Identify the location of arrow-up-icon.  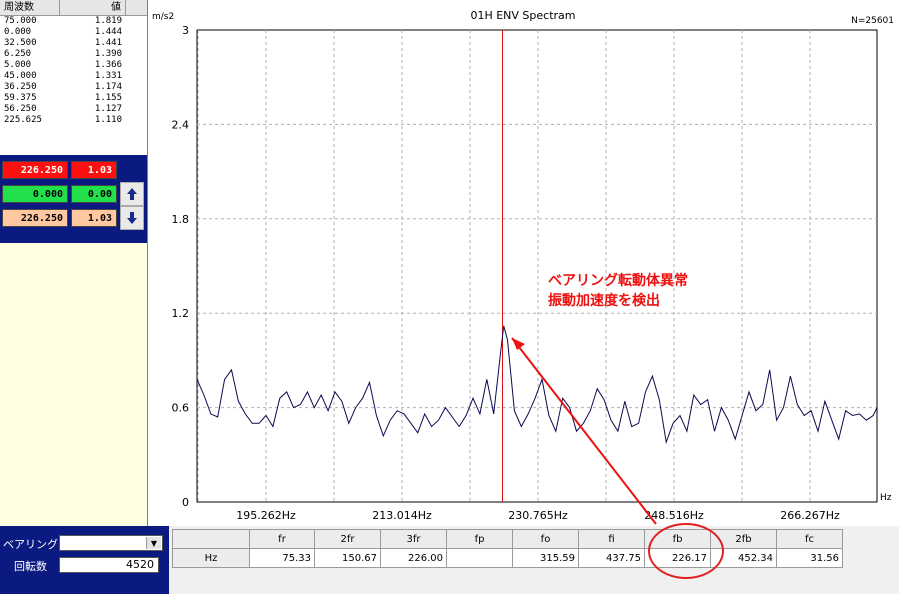
(132, 194).